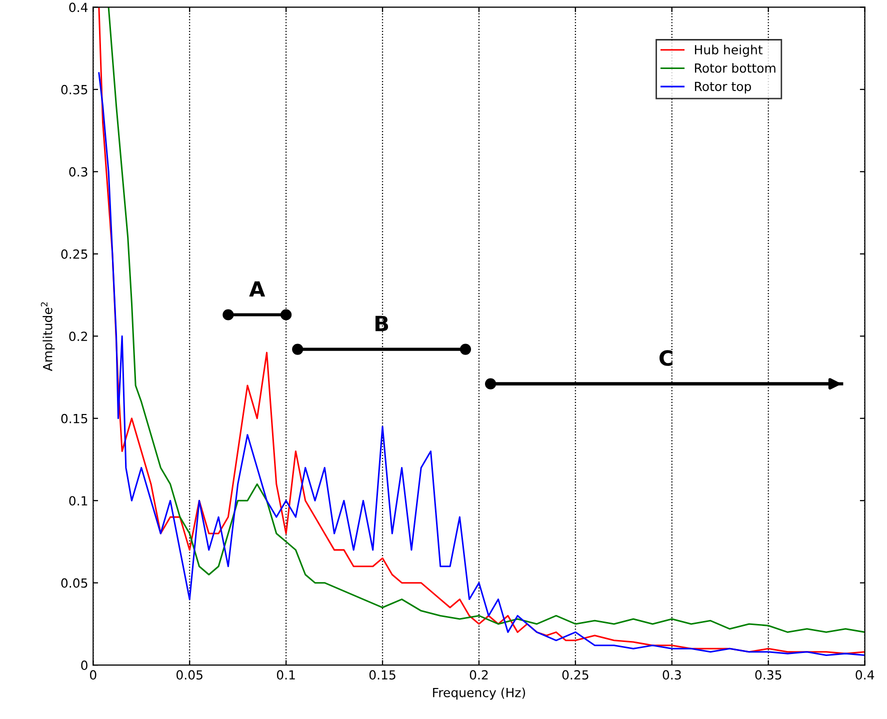  I want to click on legend-label: Rotor bottom, so click(735, 68).